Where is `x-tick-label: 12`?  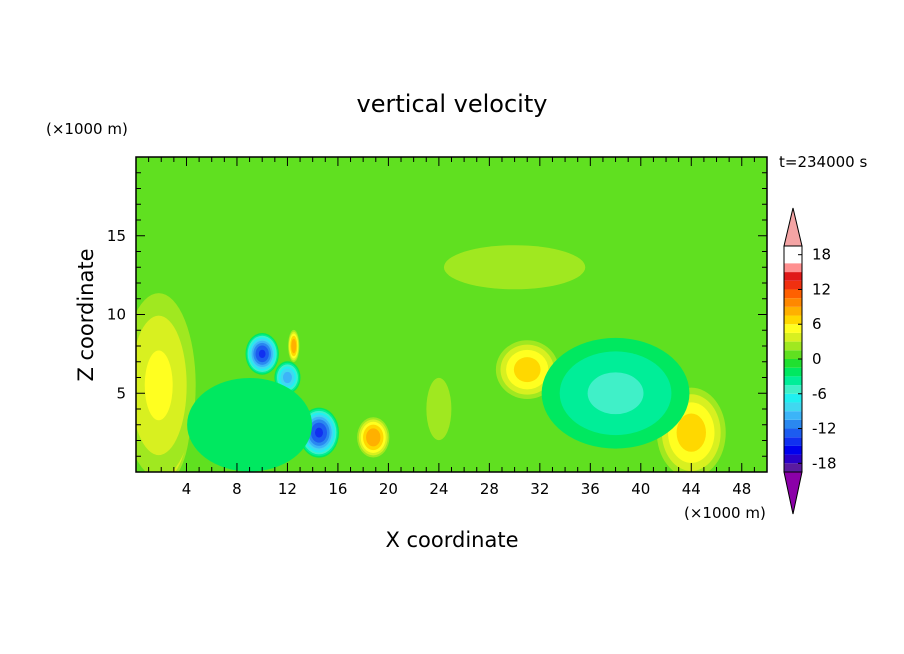 x-tick-label: 12 is located at coordinates (287, 489).